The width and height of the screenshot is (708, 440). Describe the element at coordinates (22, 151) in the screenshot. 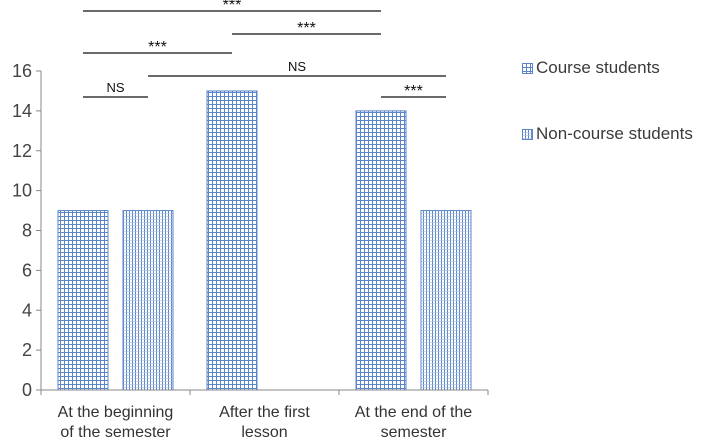

I see `y-tick-label: 12` at that location.